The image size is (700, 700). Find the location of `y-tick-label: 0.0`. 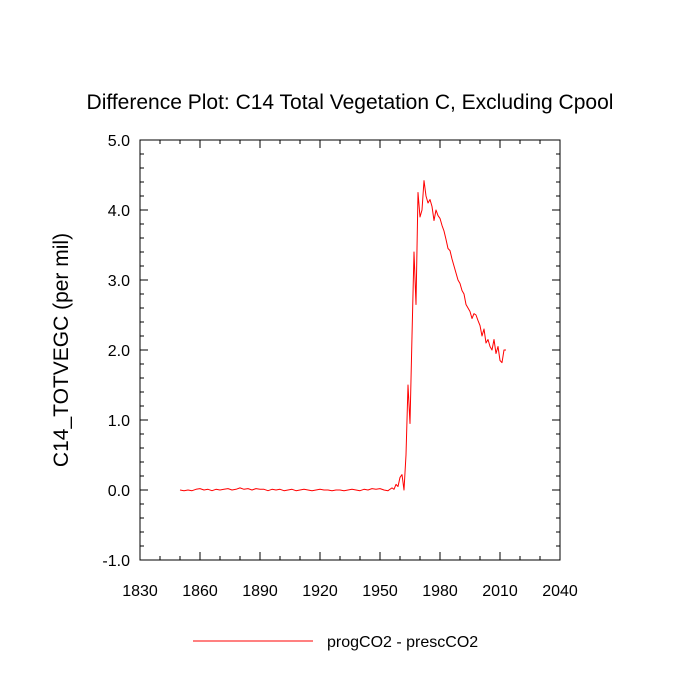

y-tick-label: 0.0 is located at coordinates (119, 491).